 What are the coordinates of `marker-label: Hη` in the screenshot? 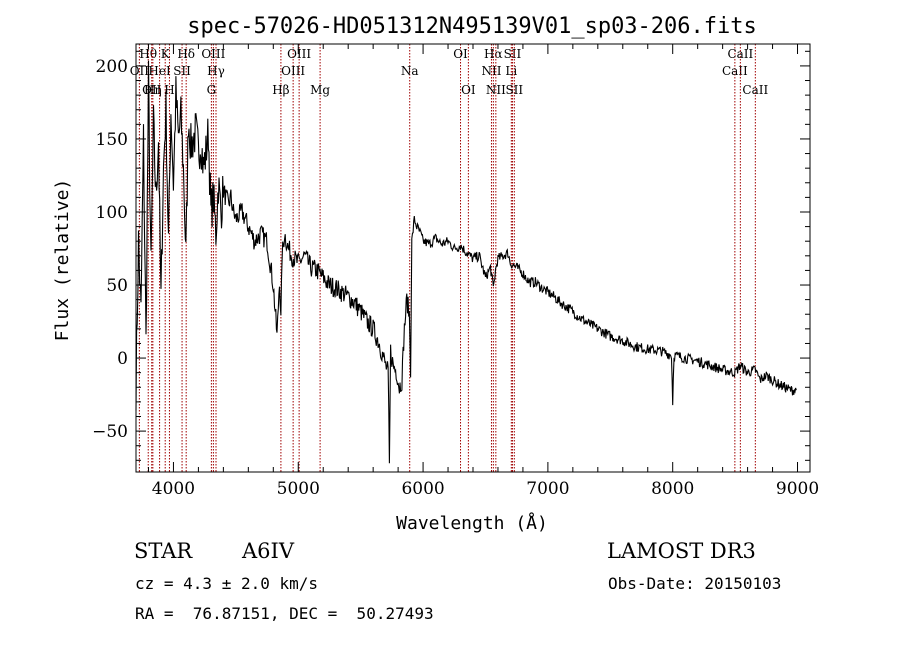 It's located at (153, 90).